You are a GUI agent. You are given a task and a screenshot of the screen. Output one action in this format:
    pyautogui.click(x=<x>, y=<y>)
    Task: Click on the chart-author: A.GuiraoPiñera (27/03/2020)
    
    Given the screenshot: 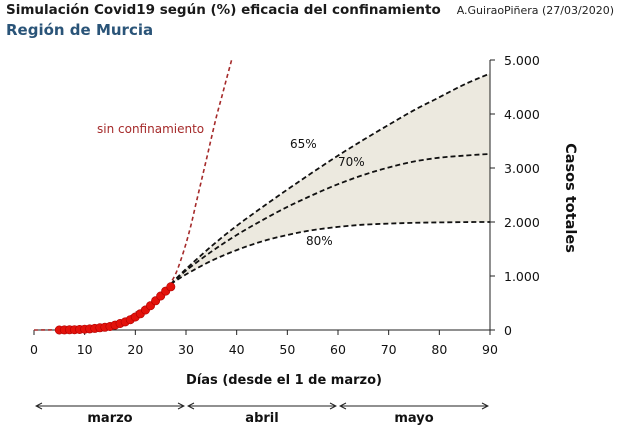 What is the action you would take?
    pyautogui.click(x=535, y=10)
    